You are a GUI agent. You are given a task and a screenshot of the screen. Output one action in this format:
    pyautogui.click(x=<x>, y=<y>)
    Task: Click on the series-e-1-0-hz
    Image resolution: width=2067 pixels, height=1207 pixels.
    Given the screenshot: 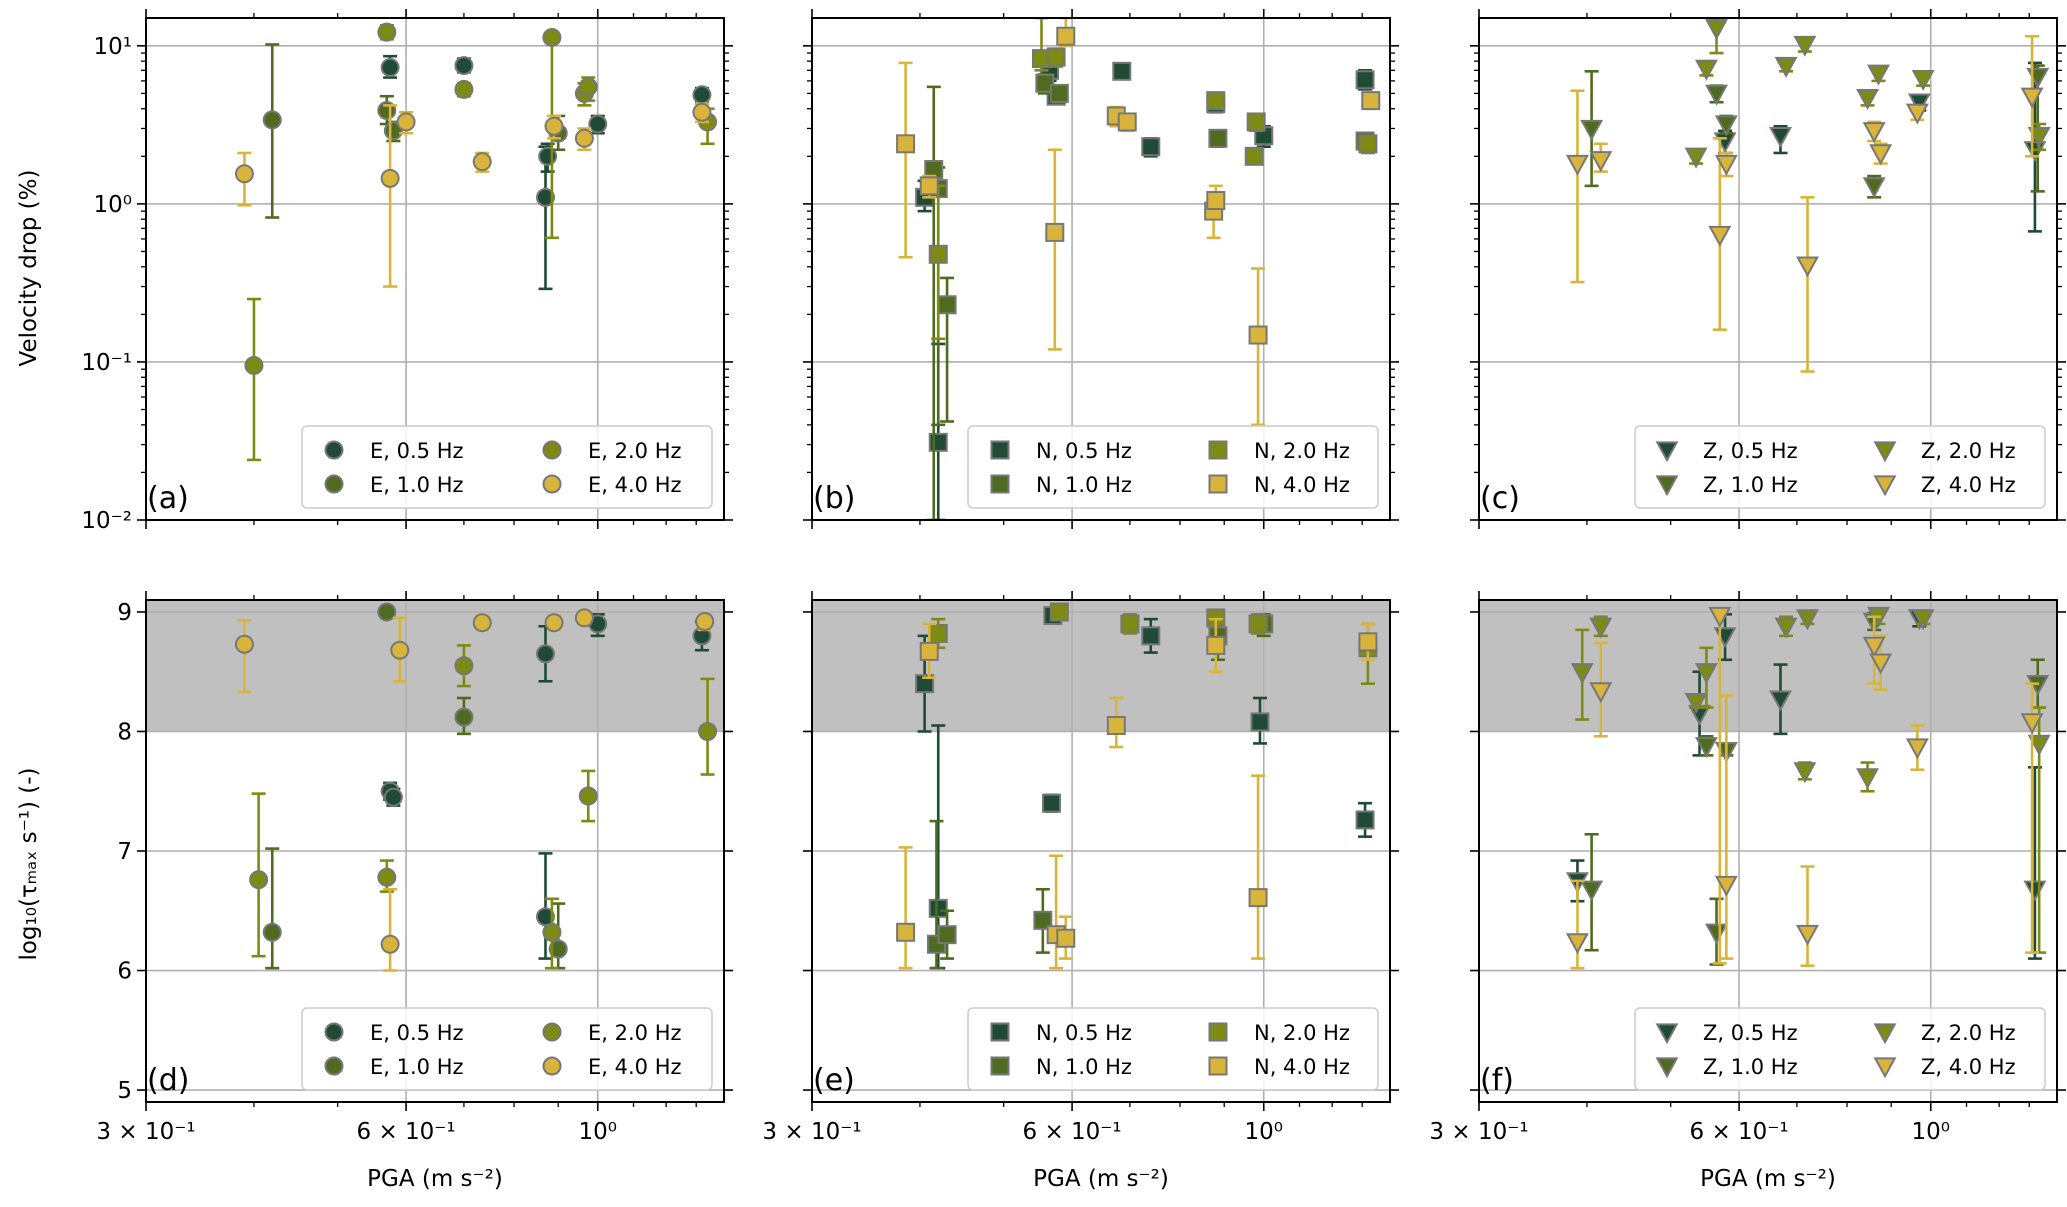 What is the action you would take?
    pyautogui.click(x=415, y=131)
    